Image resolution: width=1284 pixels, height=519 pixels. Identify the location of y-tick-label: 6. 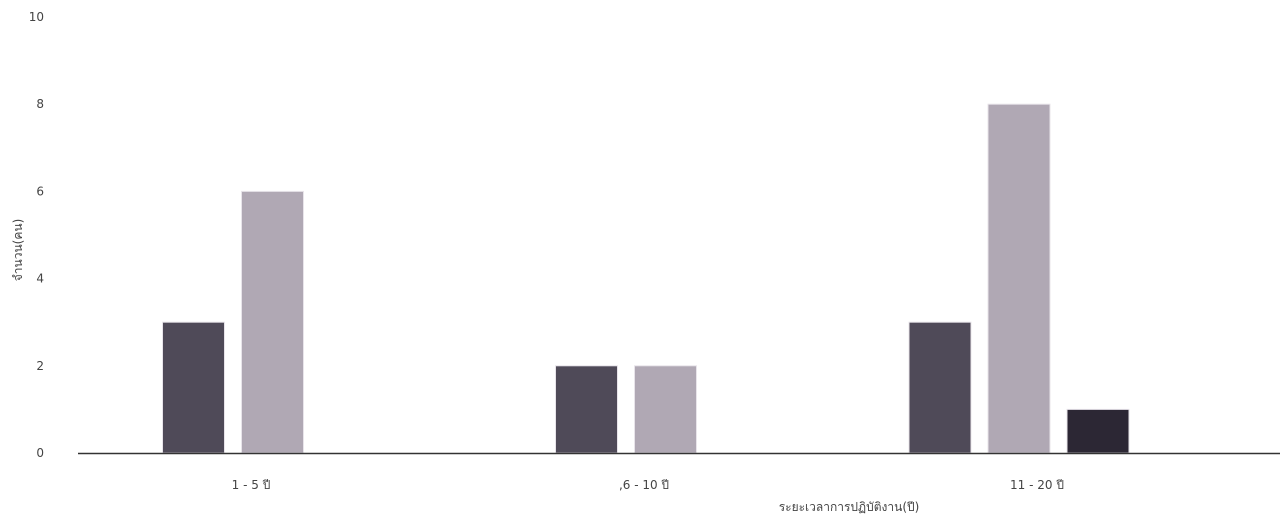
(40, 191).